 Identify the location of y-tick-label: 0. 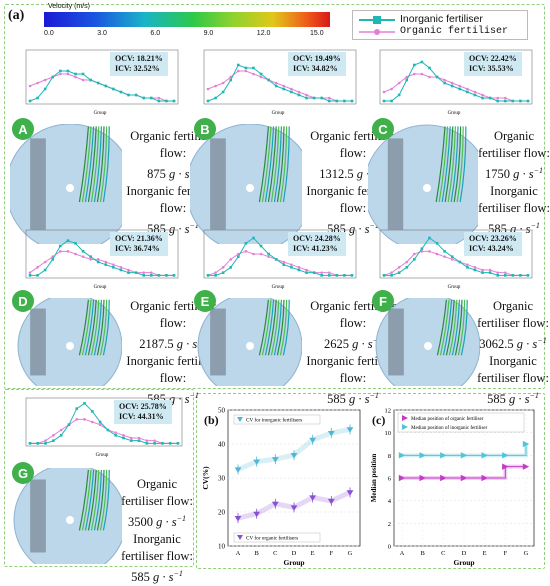
(389, 547).